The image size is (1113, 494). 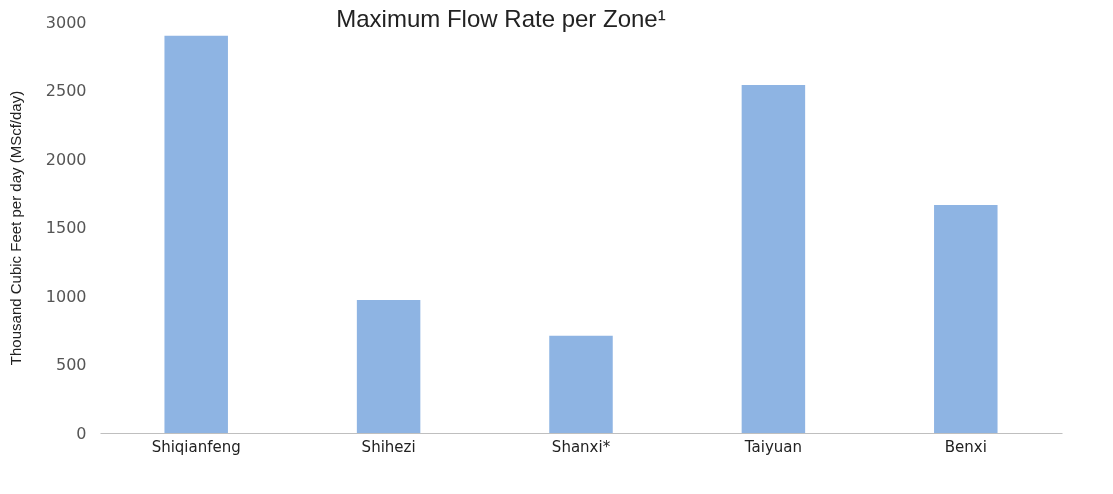 What do you see at coordinates (66, 296) in the screenshot?
I see `y-tick-label: 1000` at bounding box center [66, 296].